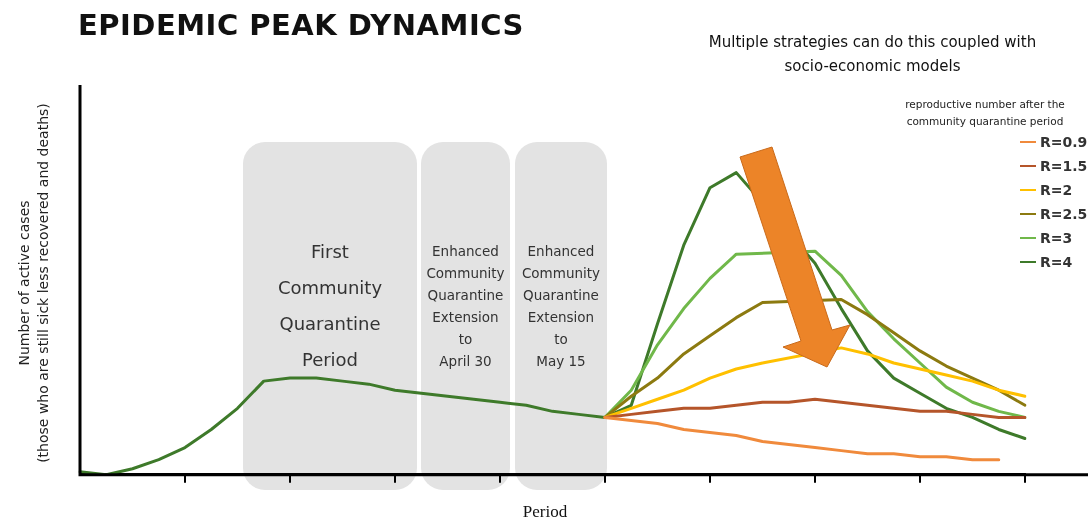  What do you see at coordinates (1064, 214) in the screenshot?
I see `legend-label: R=2.5` at bounding box center [1064, 214].